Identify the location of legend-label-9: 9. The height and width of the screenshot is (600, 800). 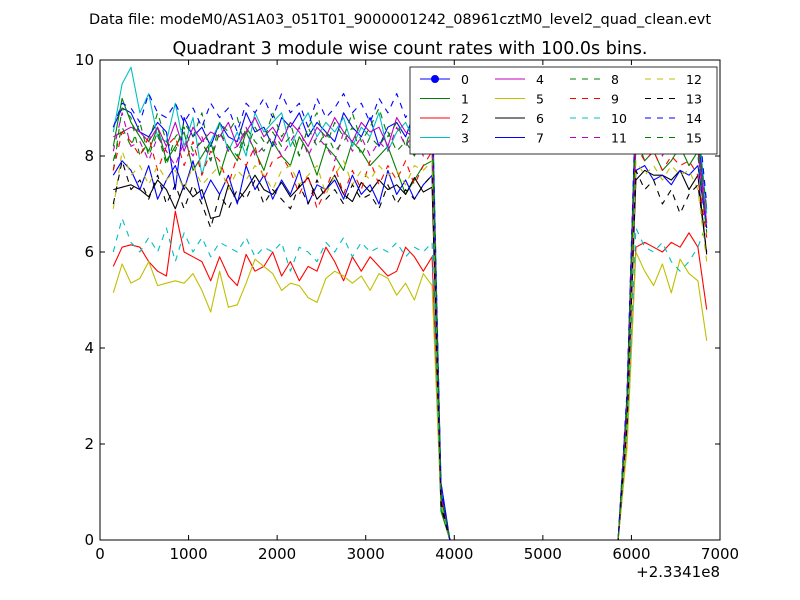
(615, 99).